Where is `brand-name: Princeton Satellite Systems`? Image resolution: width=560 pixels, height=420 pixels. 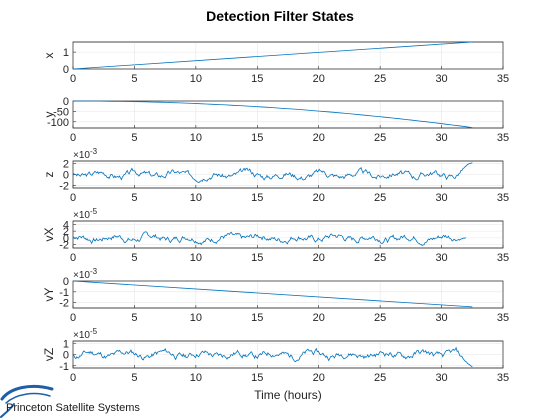
brand-name: Princeton Satellite Systems is located at coordinates (73, 408).